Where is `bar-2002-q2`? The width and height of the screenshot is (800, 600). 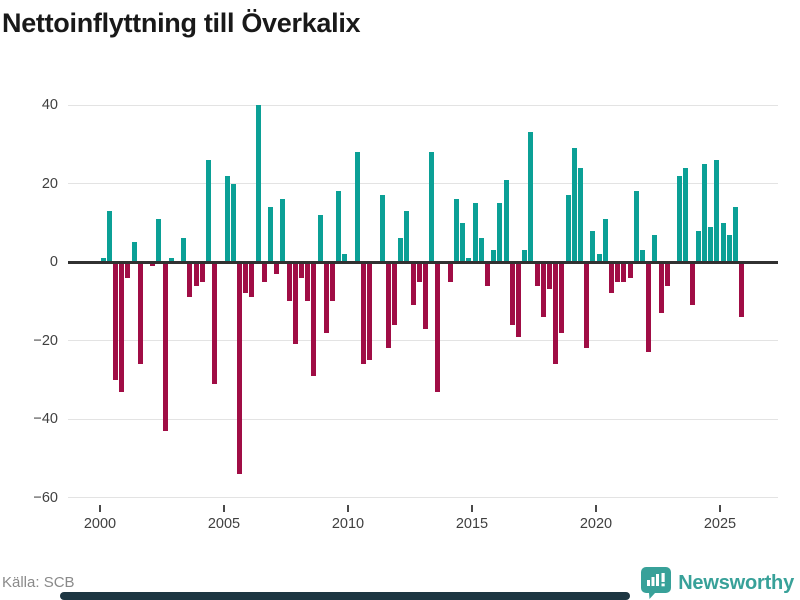
bar-2002-q2 is located at coordinates (159, 240).